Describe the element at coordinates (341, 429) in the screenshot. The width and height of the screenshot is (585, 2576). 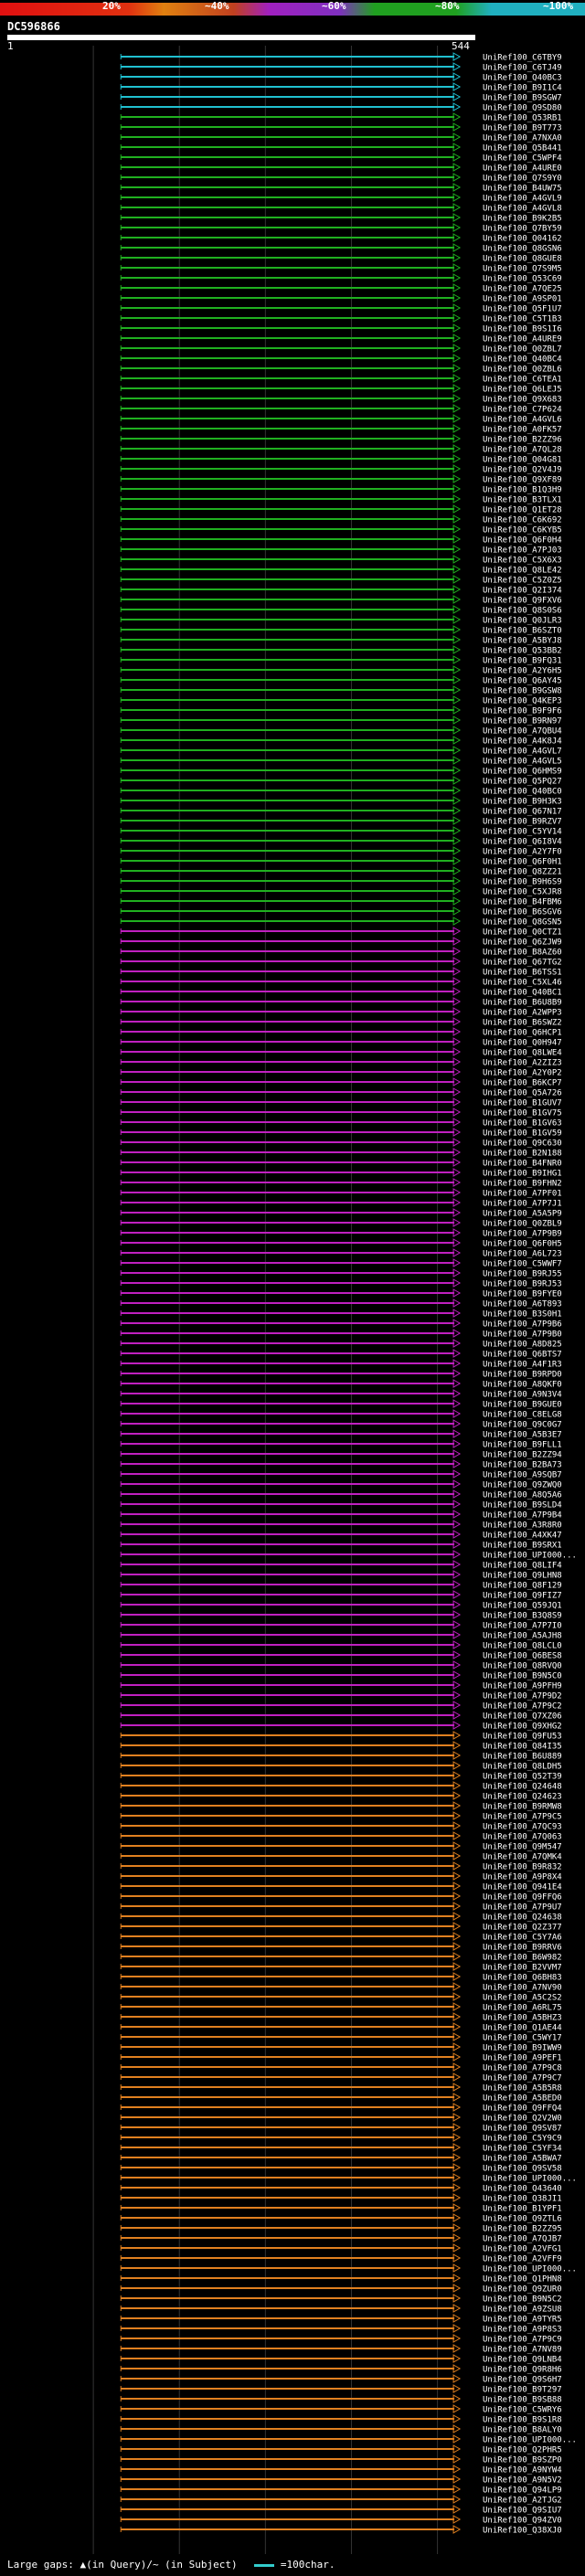
I see `hit-row: UniRef100_A0FK57` at that location.